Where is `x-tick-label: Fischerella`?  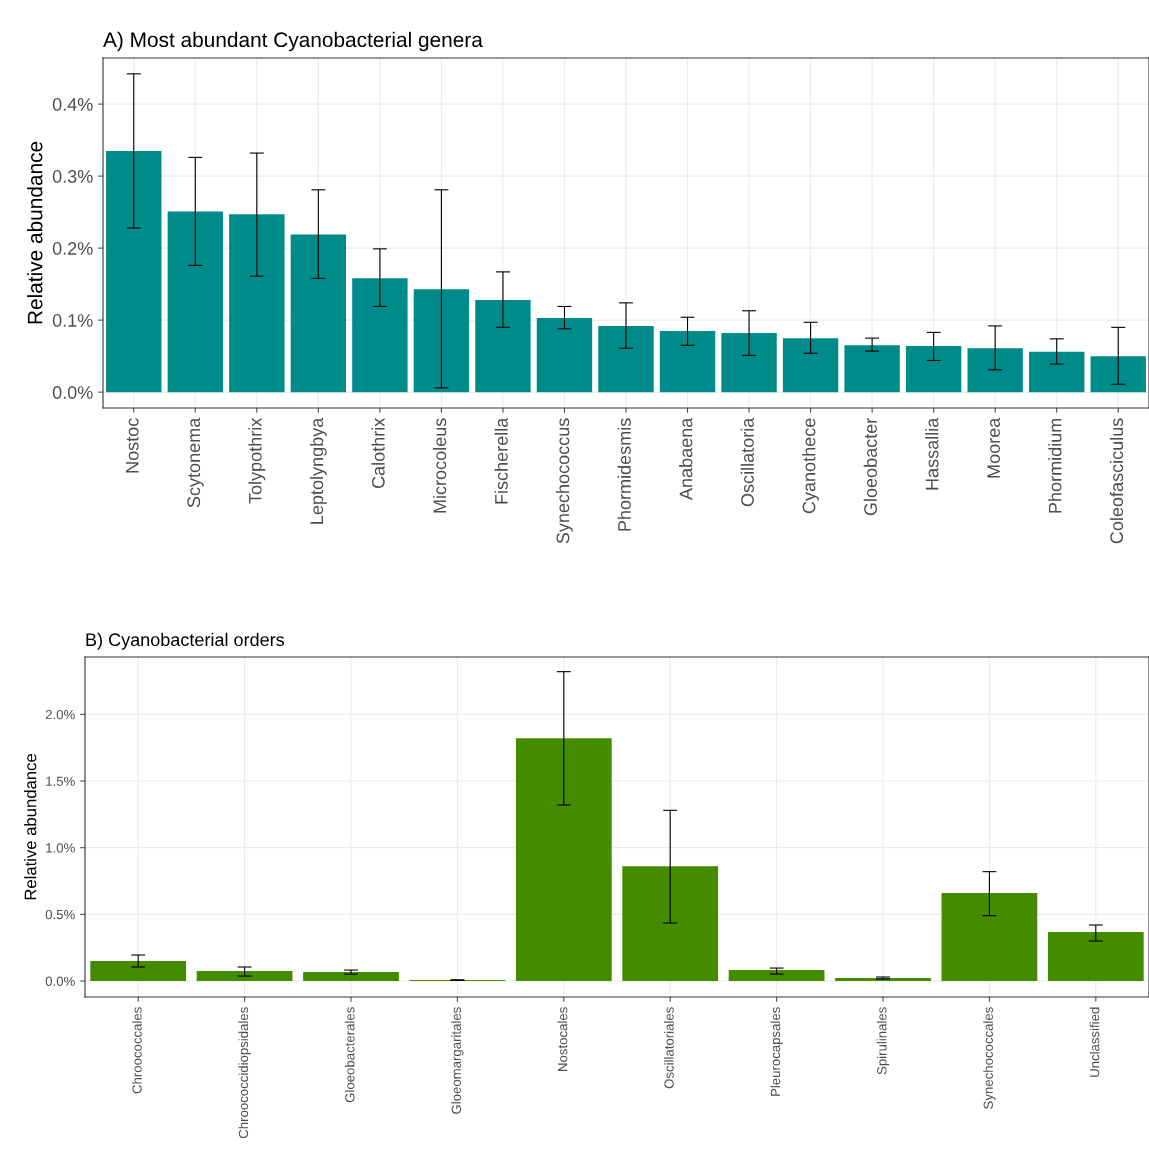
x-tick-label: Fischerella is located at coordinates (501, 460).